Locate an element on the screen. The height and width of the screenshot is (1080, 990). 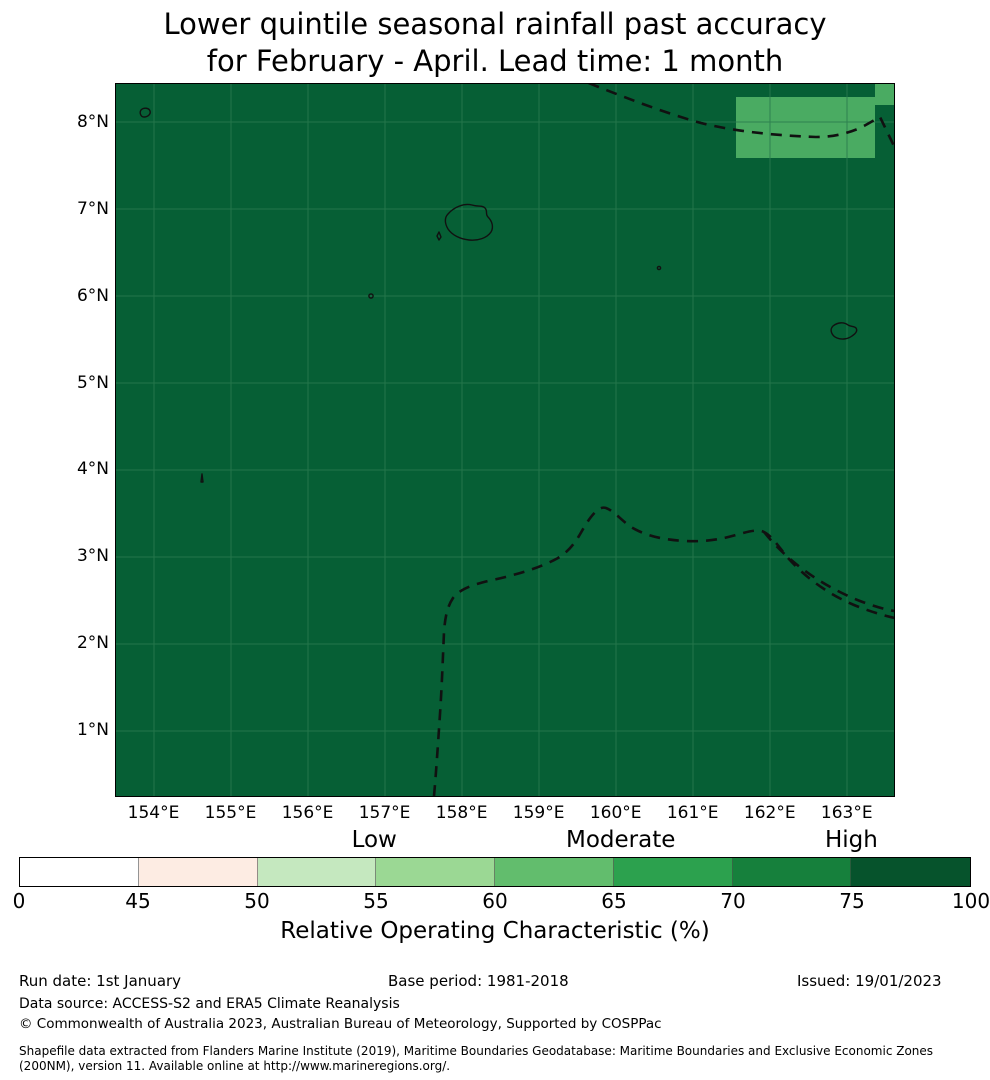
longitude-tick-label: 161°E is located at coordinates (692, 813).